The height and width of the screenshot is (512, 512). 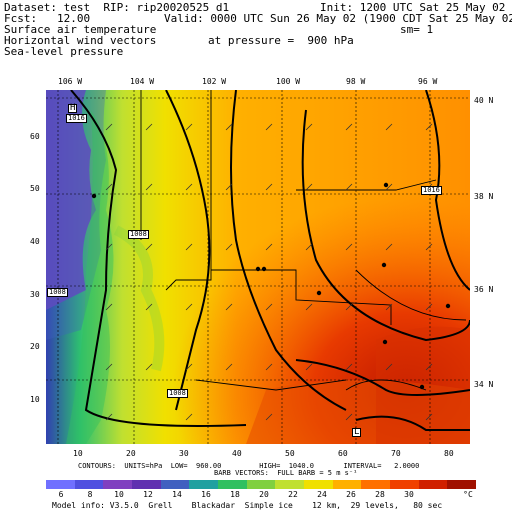 I want to click on lat-label-38n: 38 N, so click(x=484, y=196).